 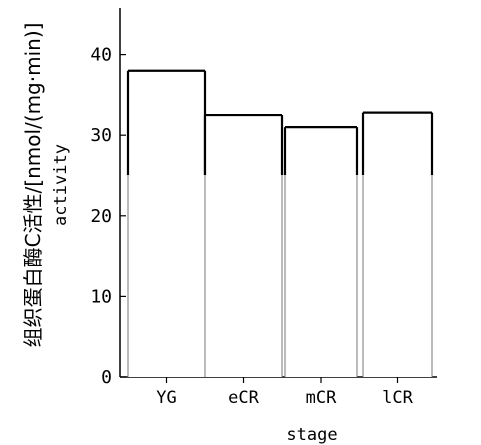 I want to click on y-axis-title-en: activity, so click(x=61, y=185).